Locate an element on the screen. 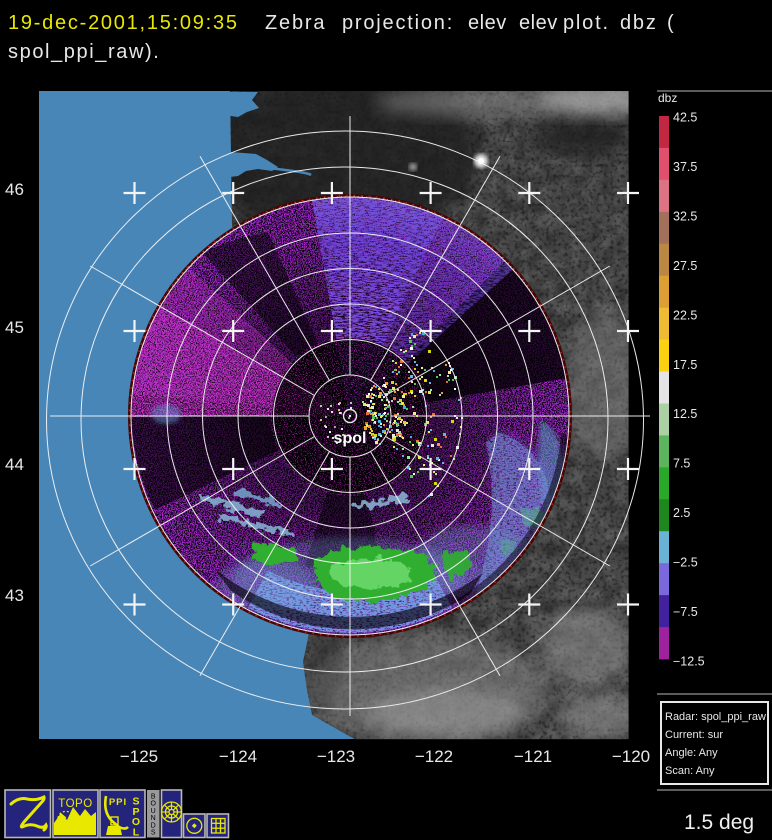 The image size is (772, 840). svg-text: −125 is located at coordinates (139, 756).